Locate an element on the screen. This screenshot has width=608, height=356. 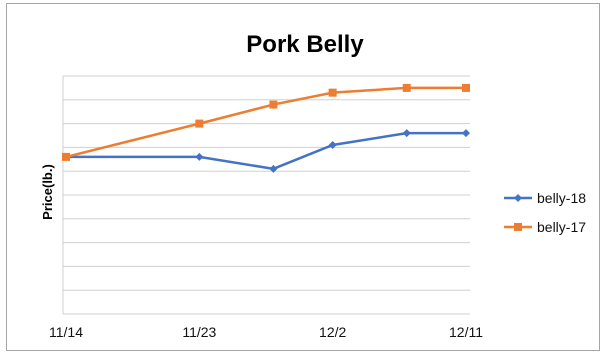
x-tick-label: 12/11 is located at coordinates (466, 332).